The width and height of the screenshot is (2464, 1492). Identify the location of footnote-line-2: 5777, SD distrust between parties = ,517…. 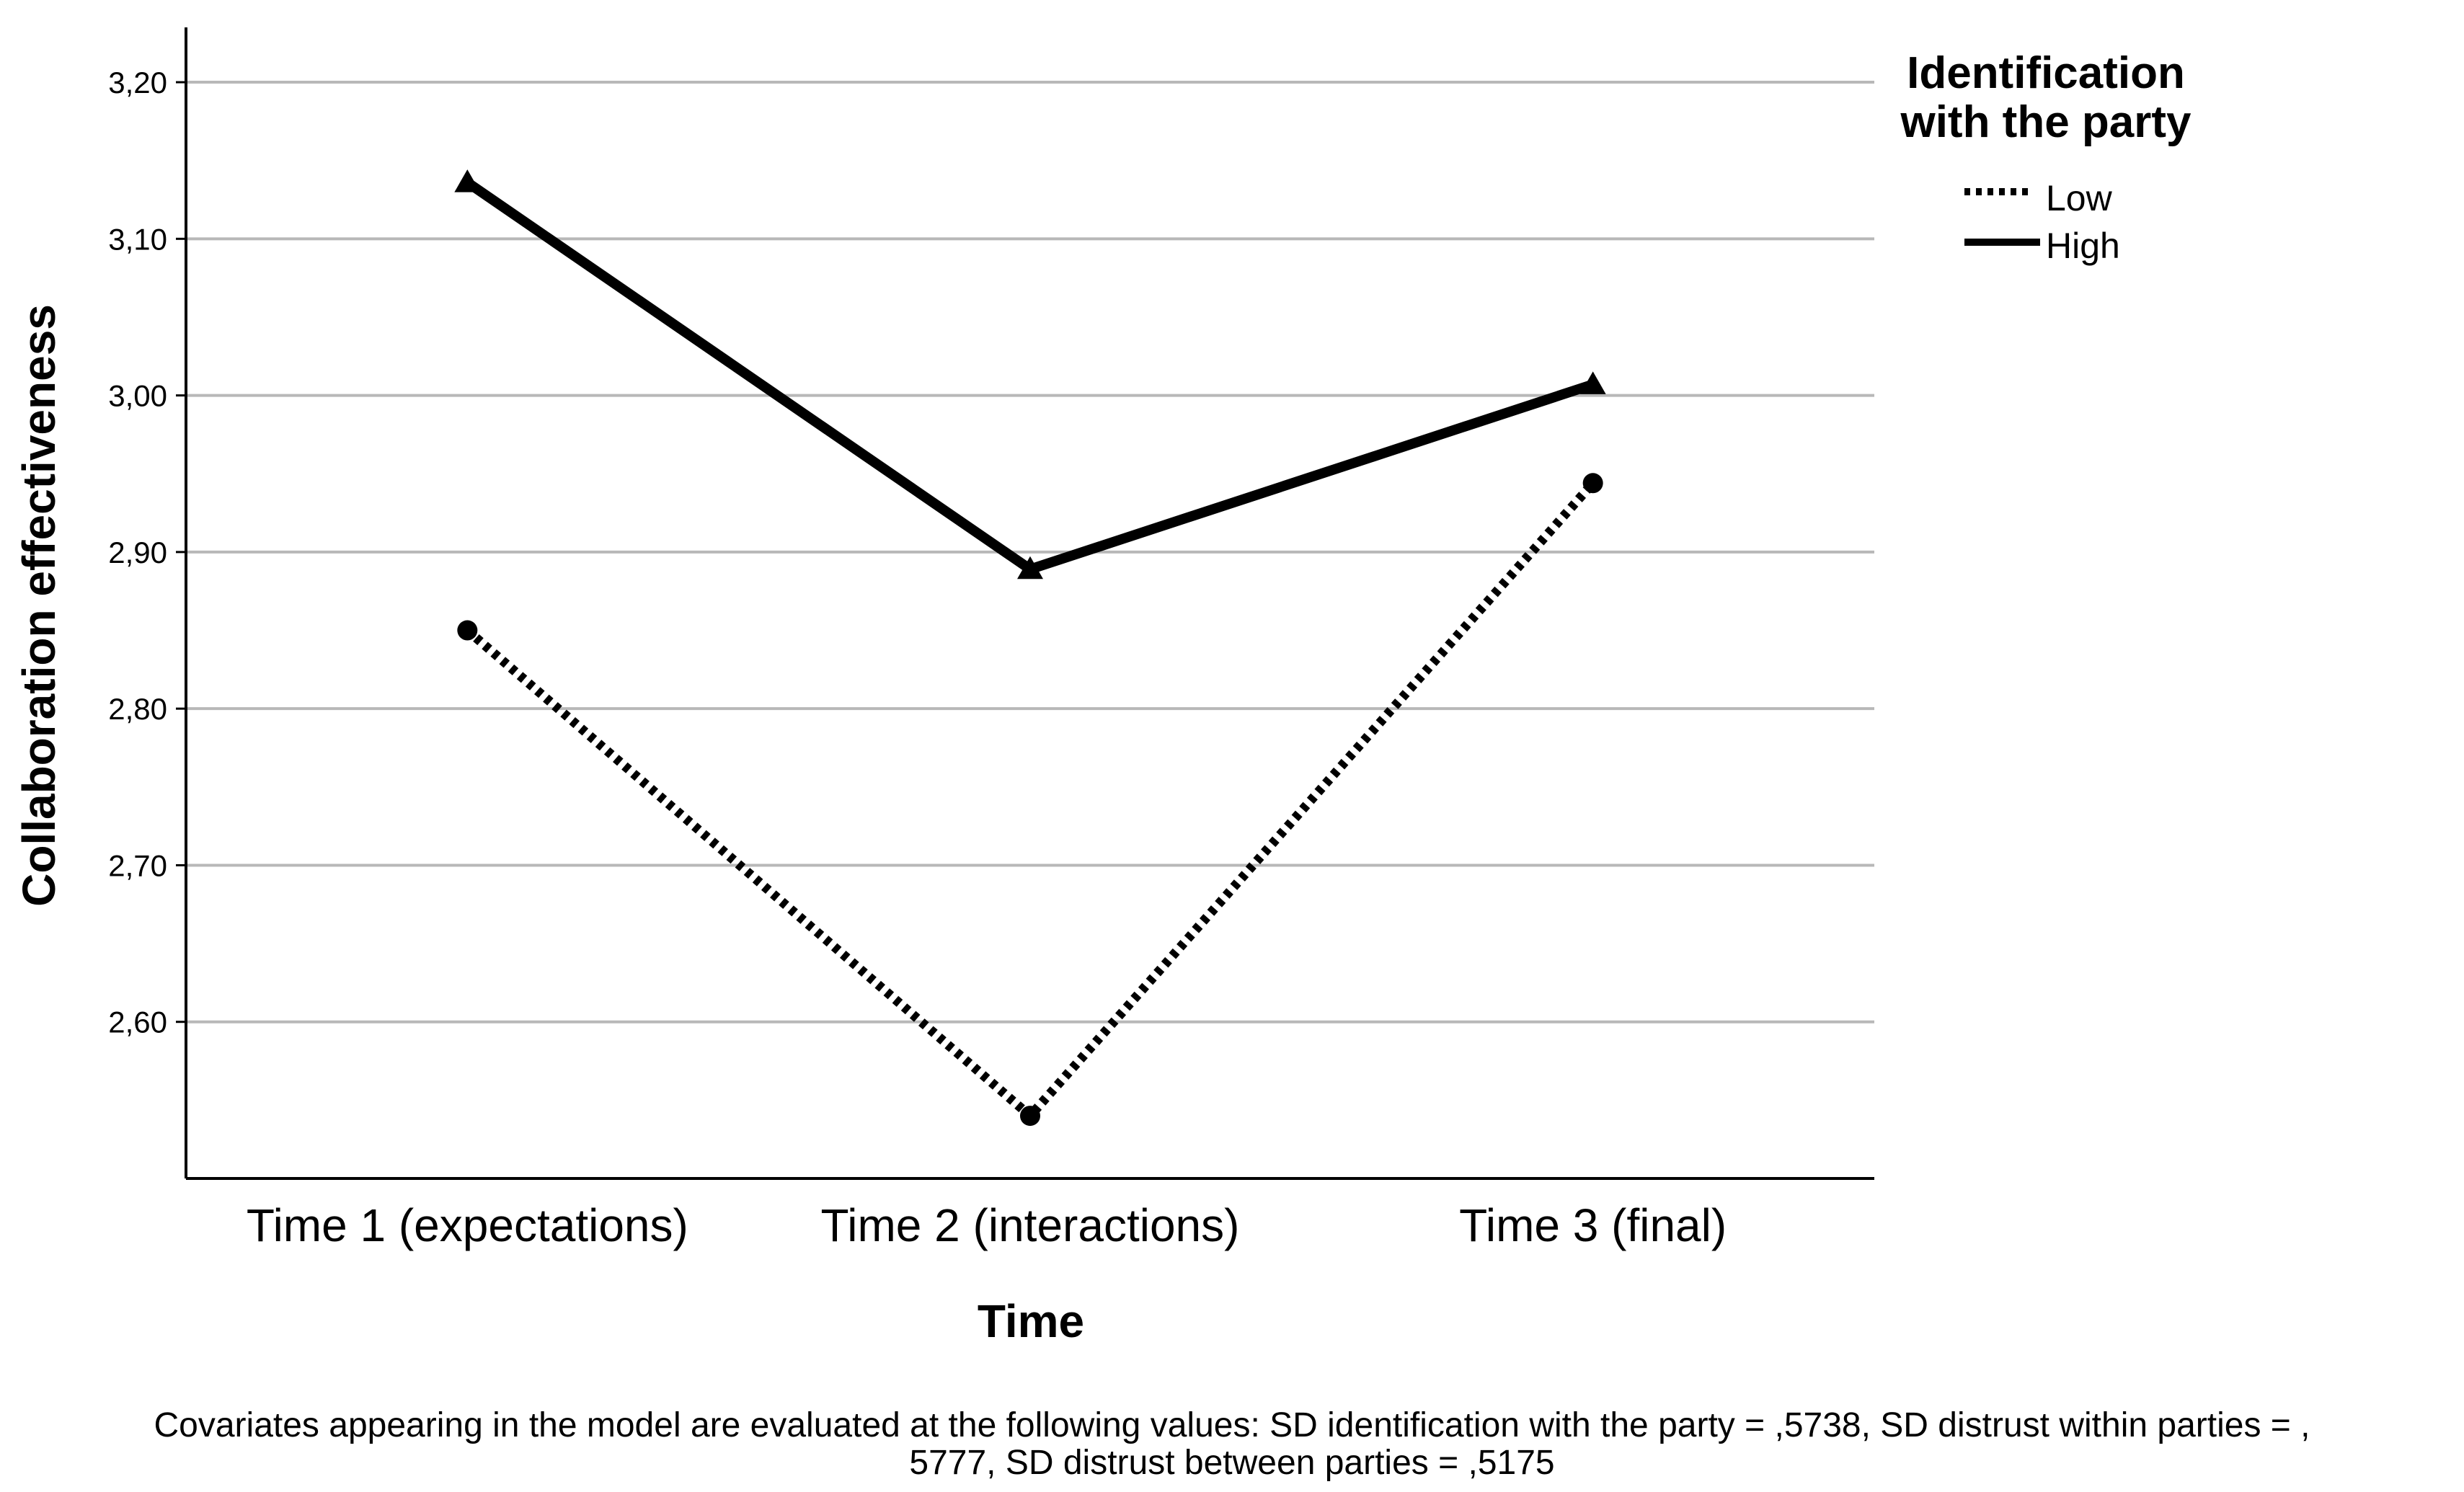
(1231, 1463).